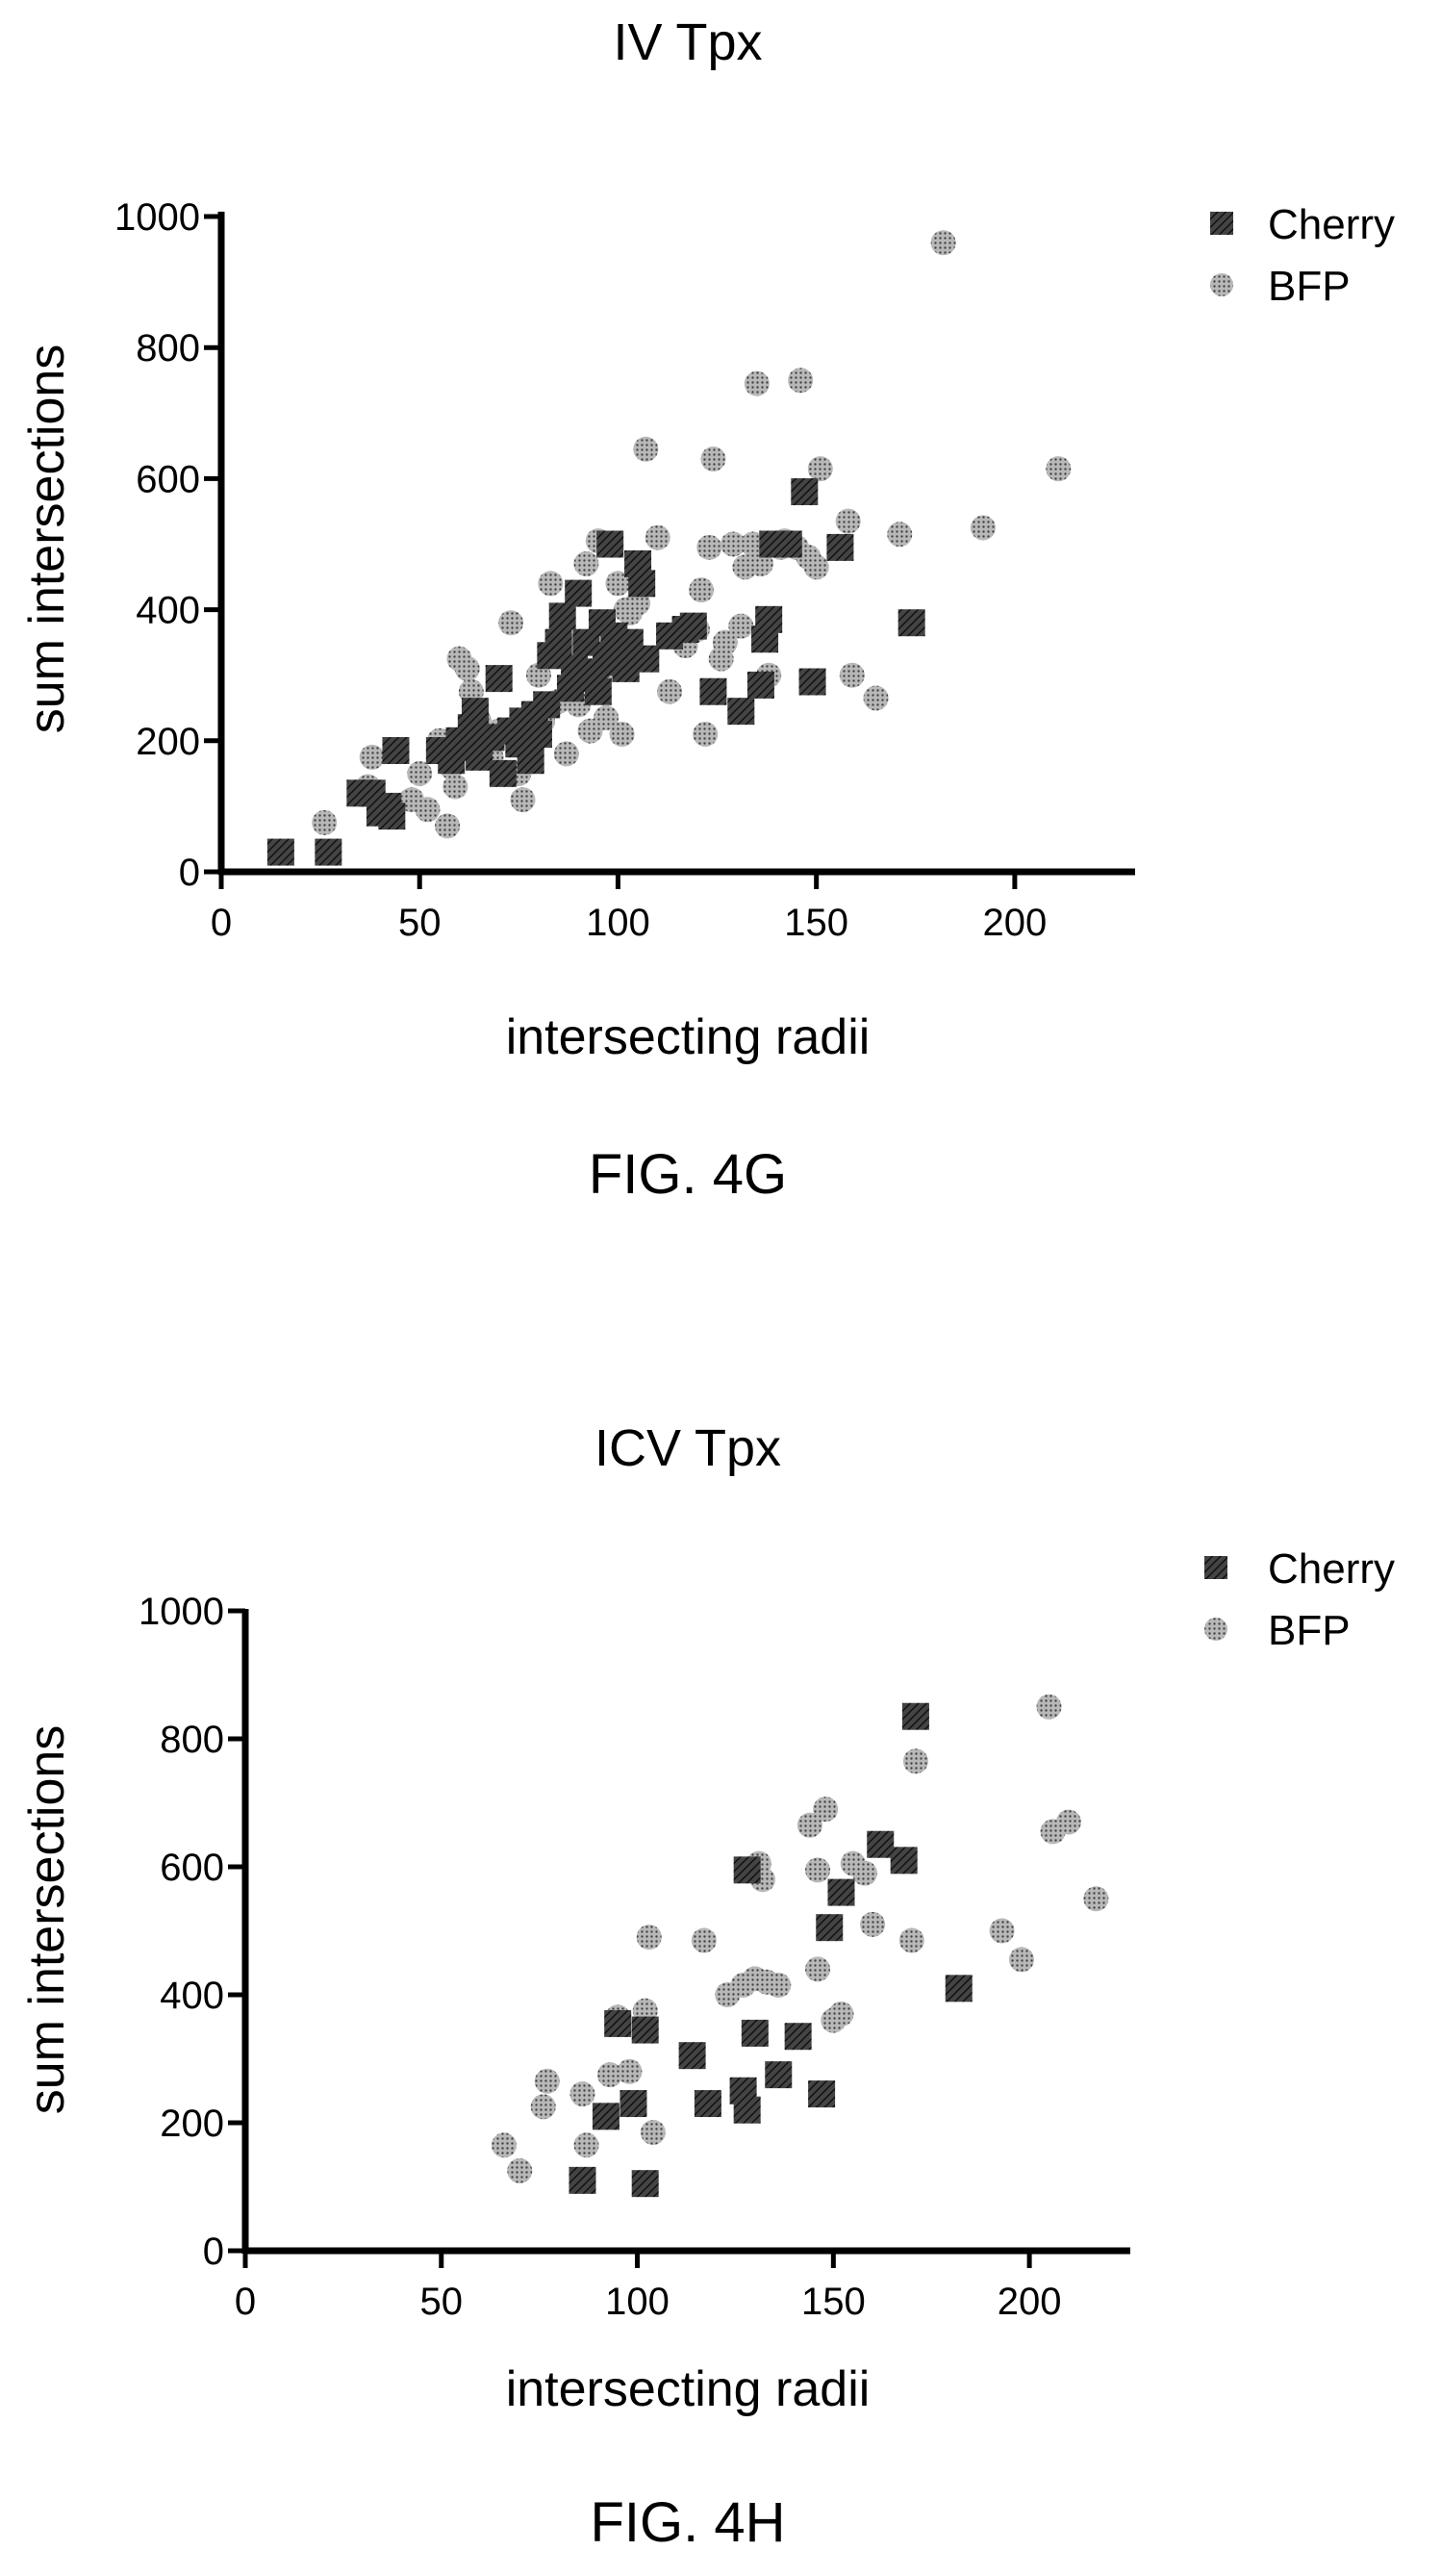 This screenshot has width=1441, height=2576. Describe the element at coordinates (1309, 1630) in the screenshot. I see `legend-bfp-label: BFP` at that location.